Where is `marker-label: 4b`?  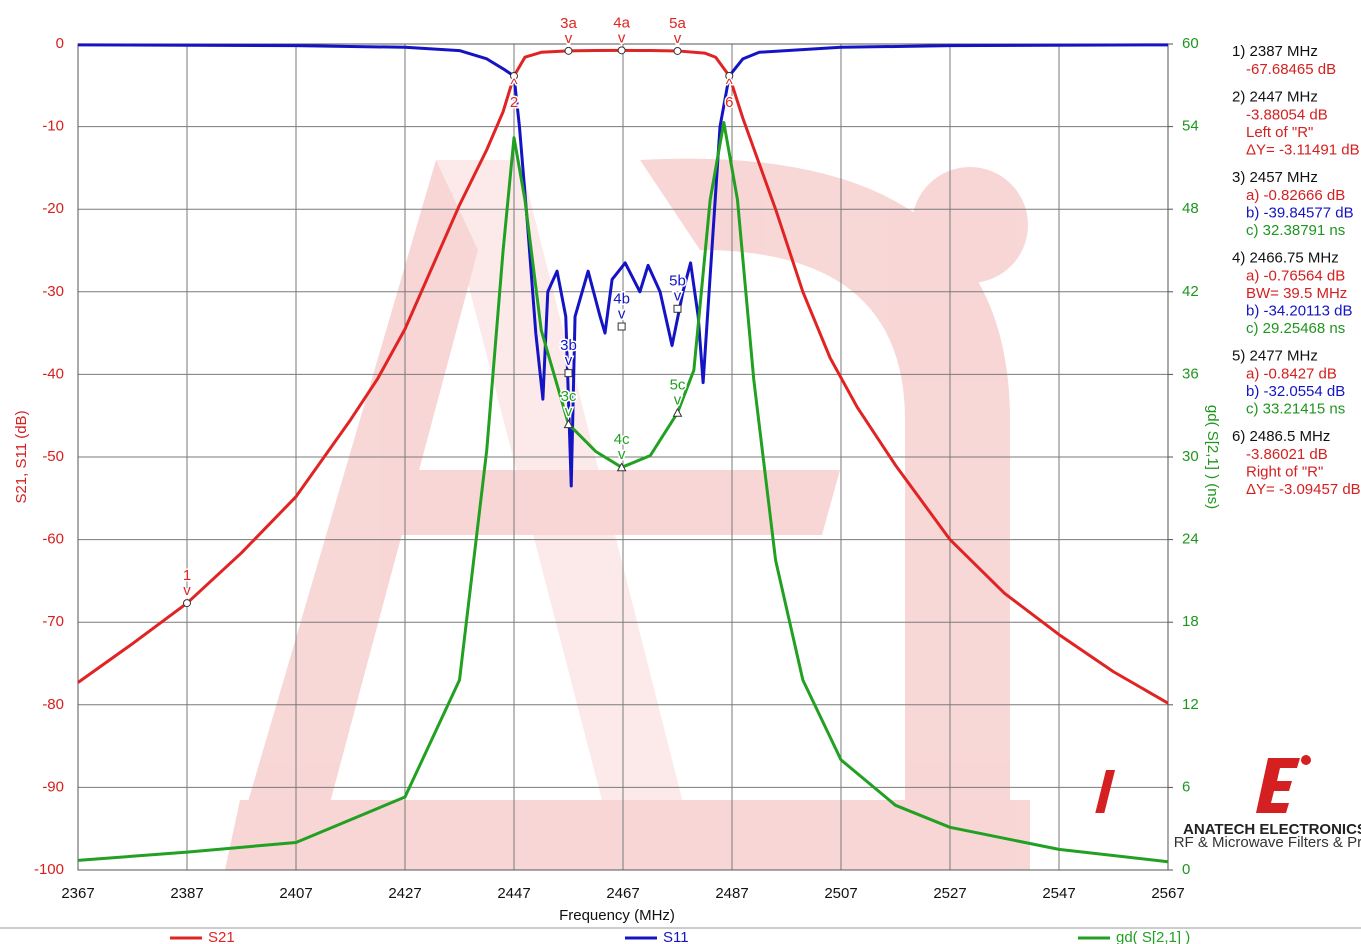
marker-label: 4b is located at coordinates (621, 298).